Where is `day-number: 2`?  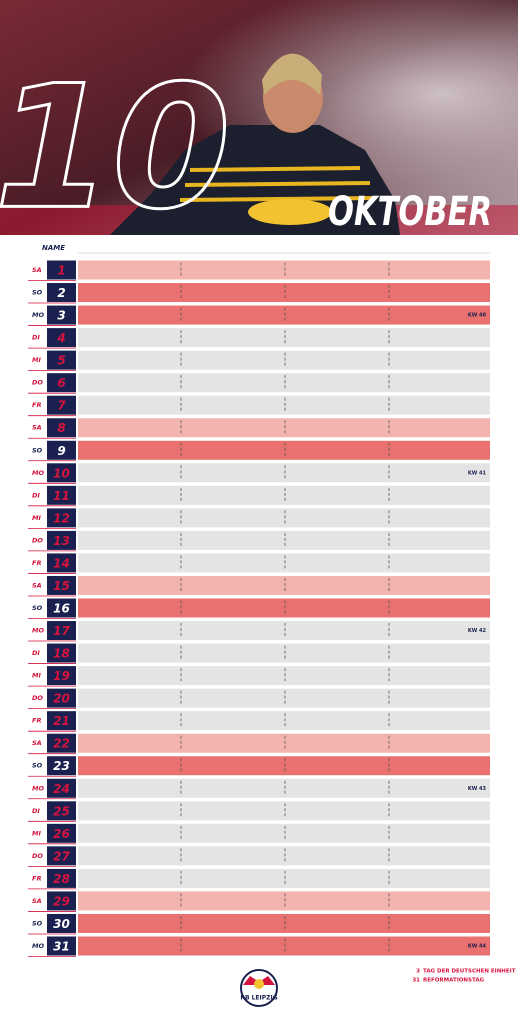 day-number: 2 is located at coordinates (61, 293).